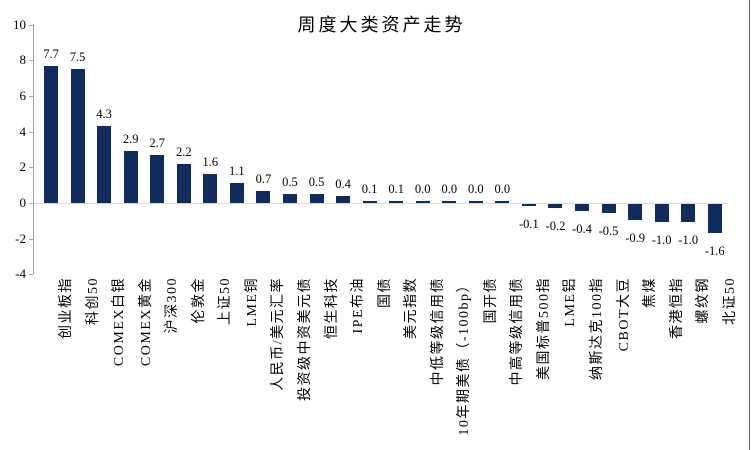 Image resolution: width=751 pixels, height=450 pixels. Describe the element at coordinates (77, 57) in the screenshot. I see `bar-value-label: 7.5` at that location.